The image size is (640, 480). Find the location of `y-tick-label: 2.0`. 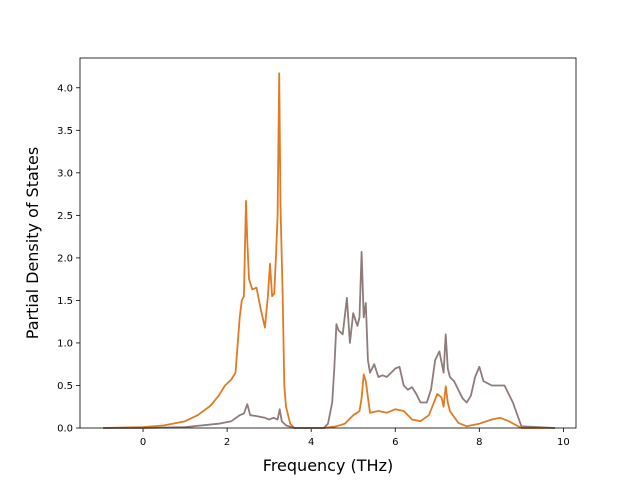

y-tick-label: 2.0 is located at coordinates (65, 258).